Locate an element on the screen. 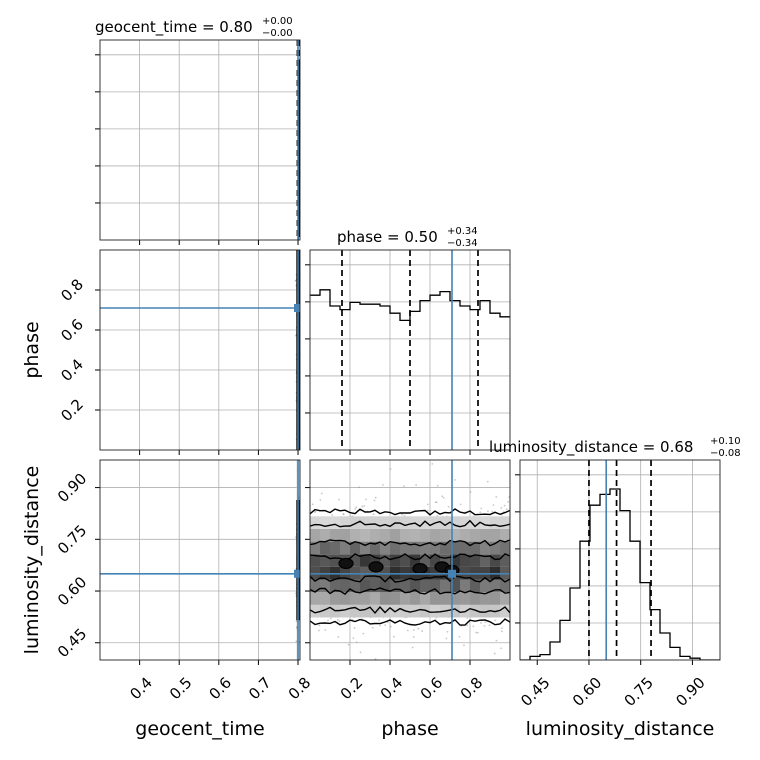  ytick-label-phase: 0.4 is located at coordinates (72, 370).